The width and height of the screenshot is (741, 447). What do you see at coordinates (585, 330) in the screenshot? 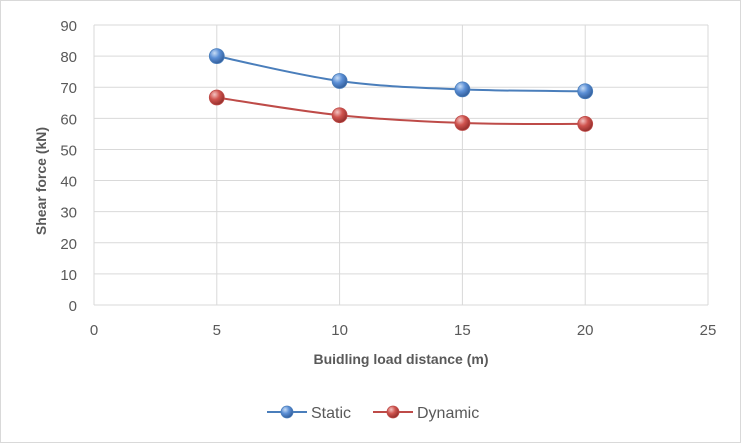
I see `x-tick-label: 20` at bounding box center [585, 330].